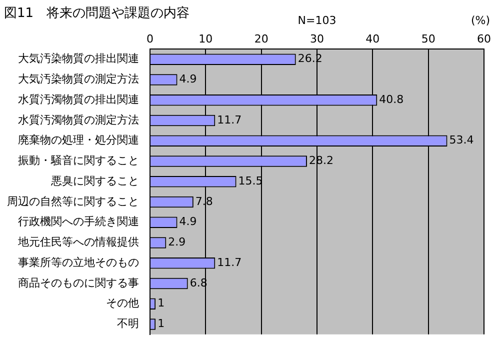  Describe the element at coordinates (78, 140) in the screenshot. I see `y-tick-label: 廃棄物の処理・処分関連` at that location.